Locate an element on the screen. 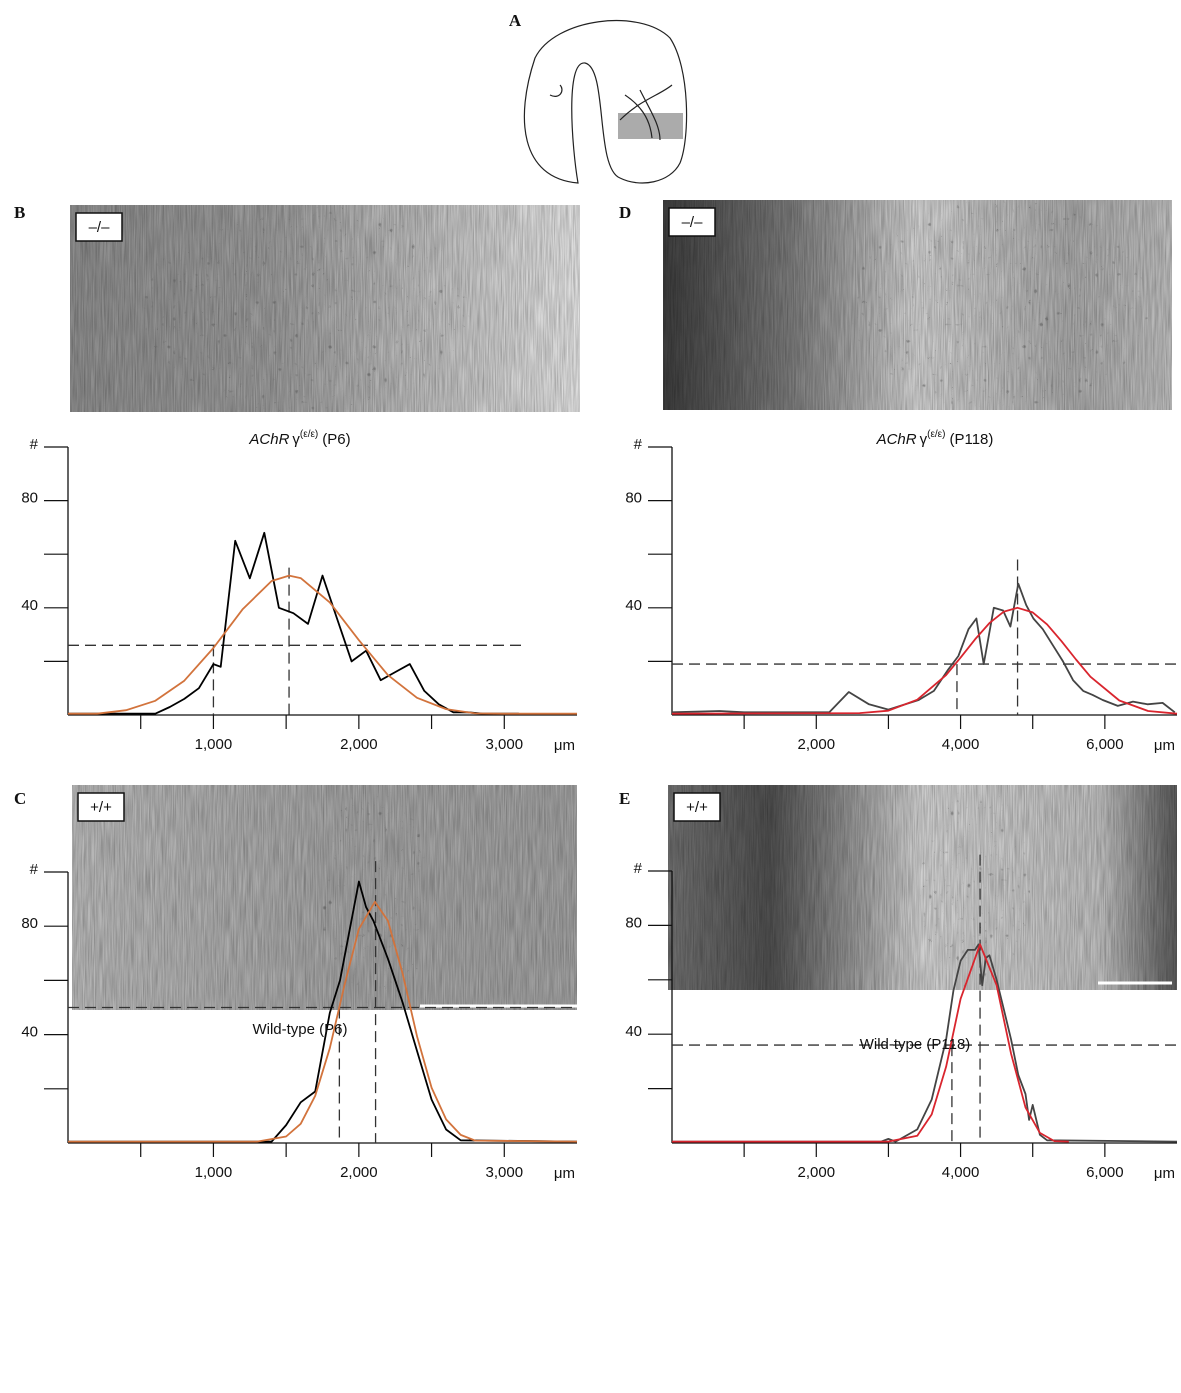  title-stage: (P6) is located at coordinates (336, 439).